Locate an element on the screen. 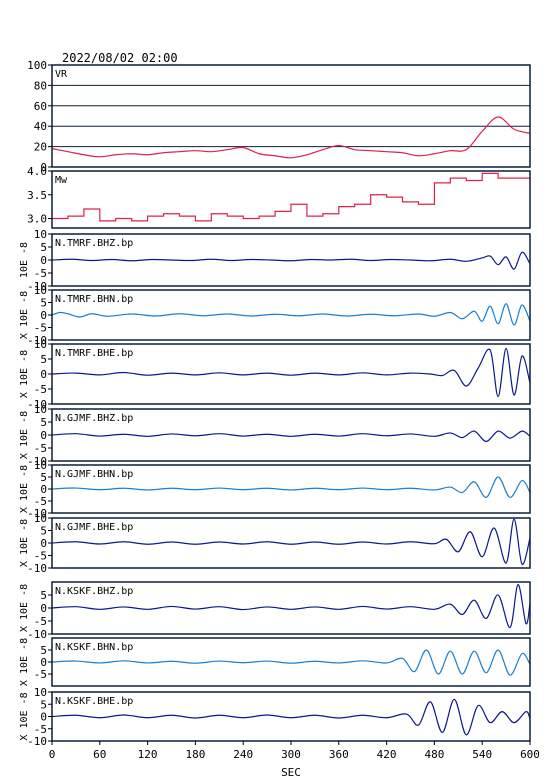  x-tick-label: 0 is located at coordinates (52, 754).